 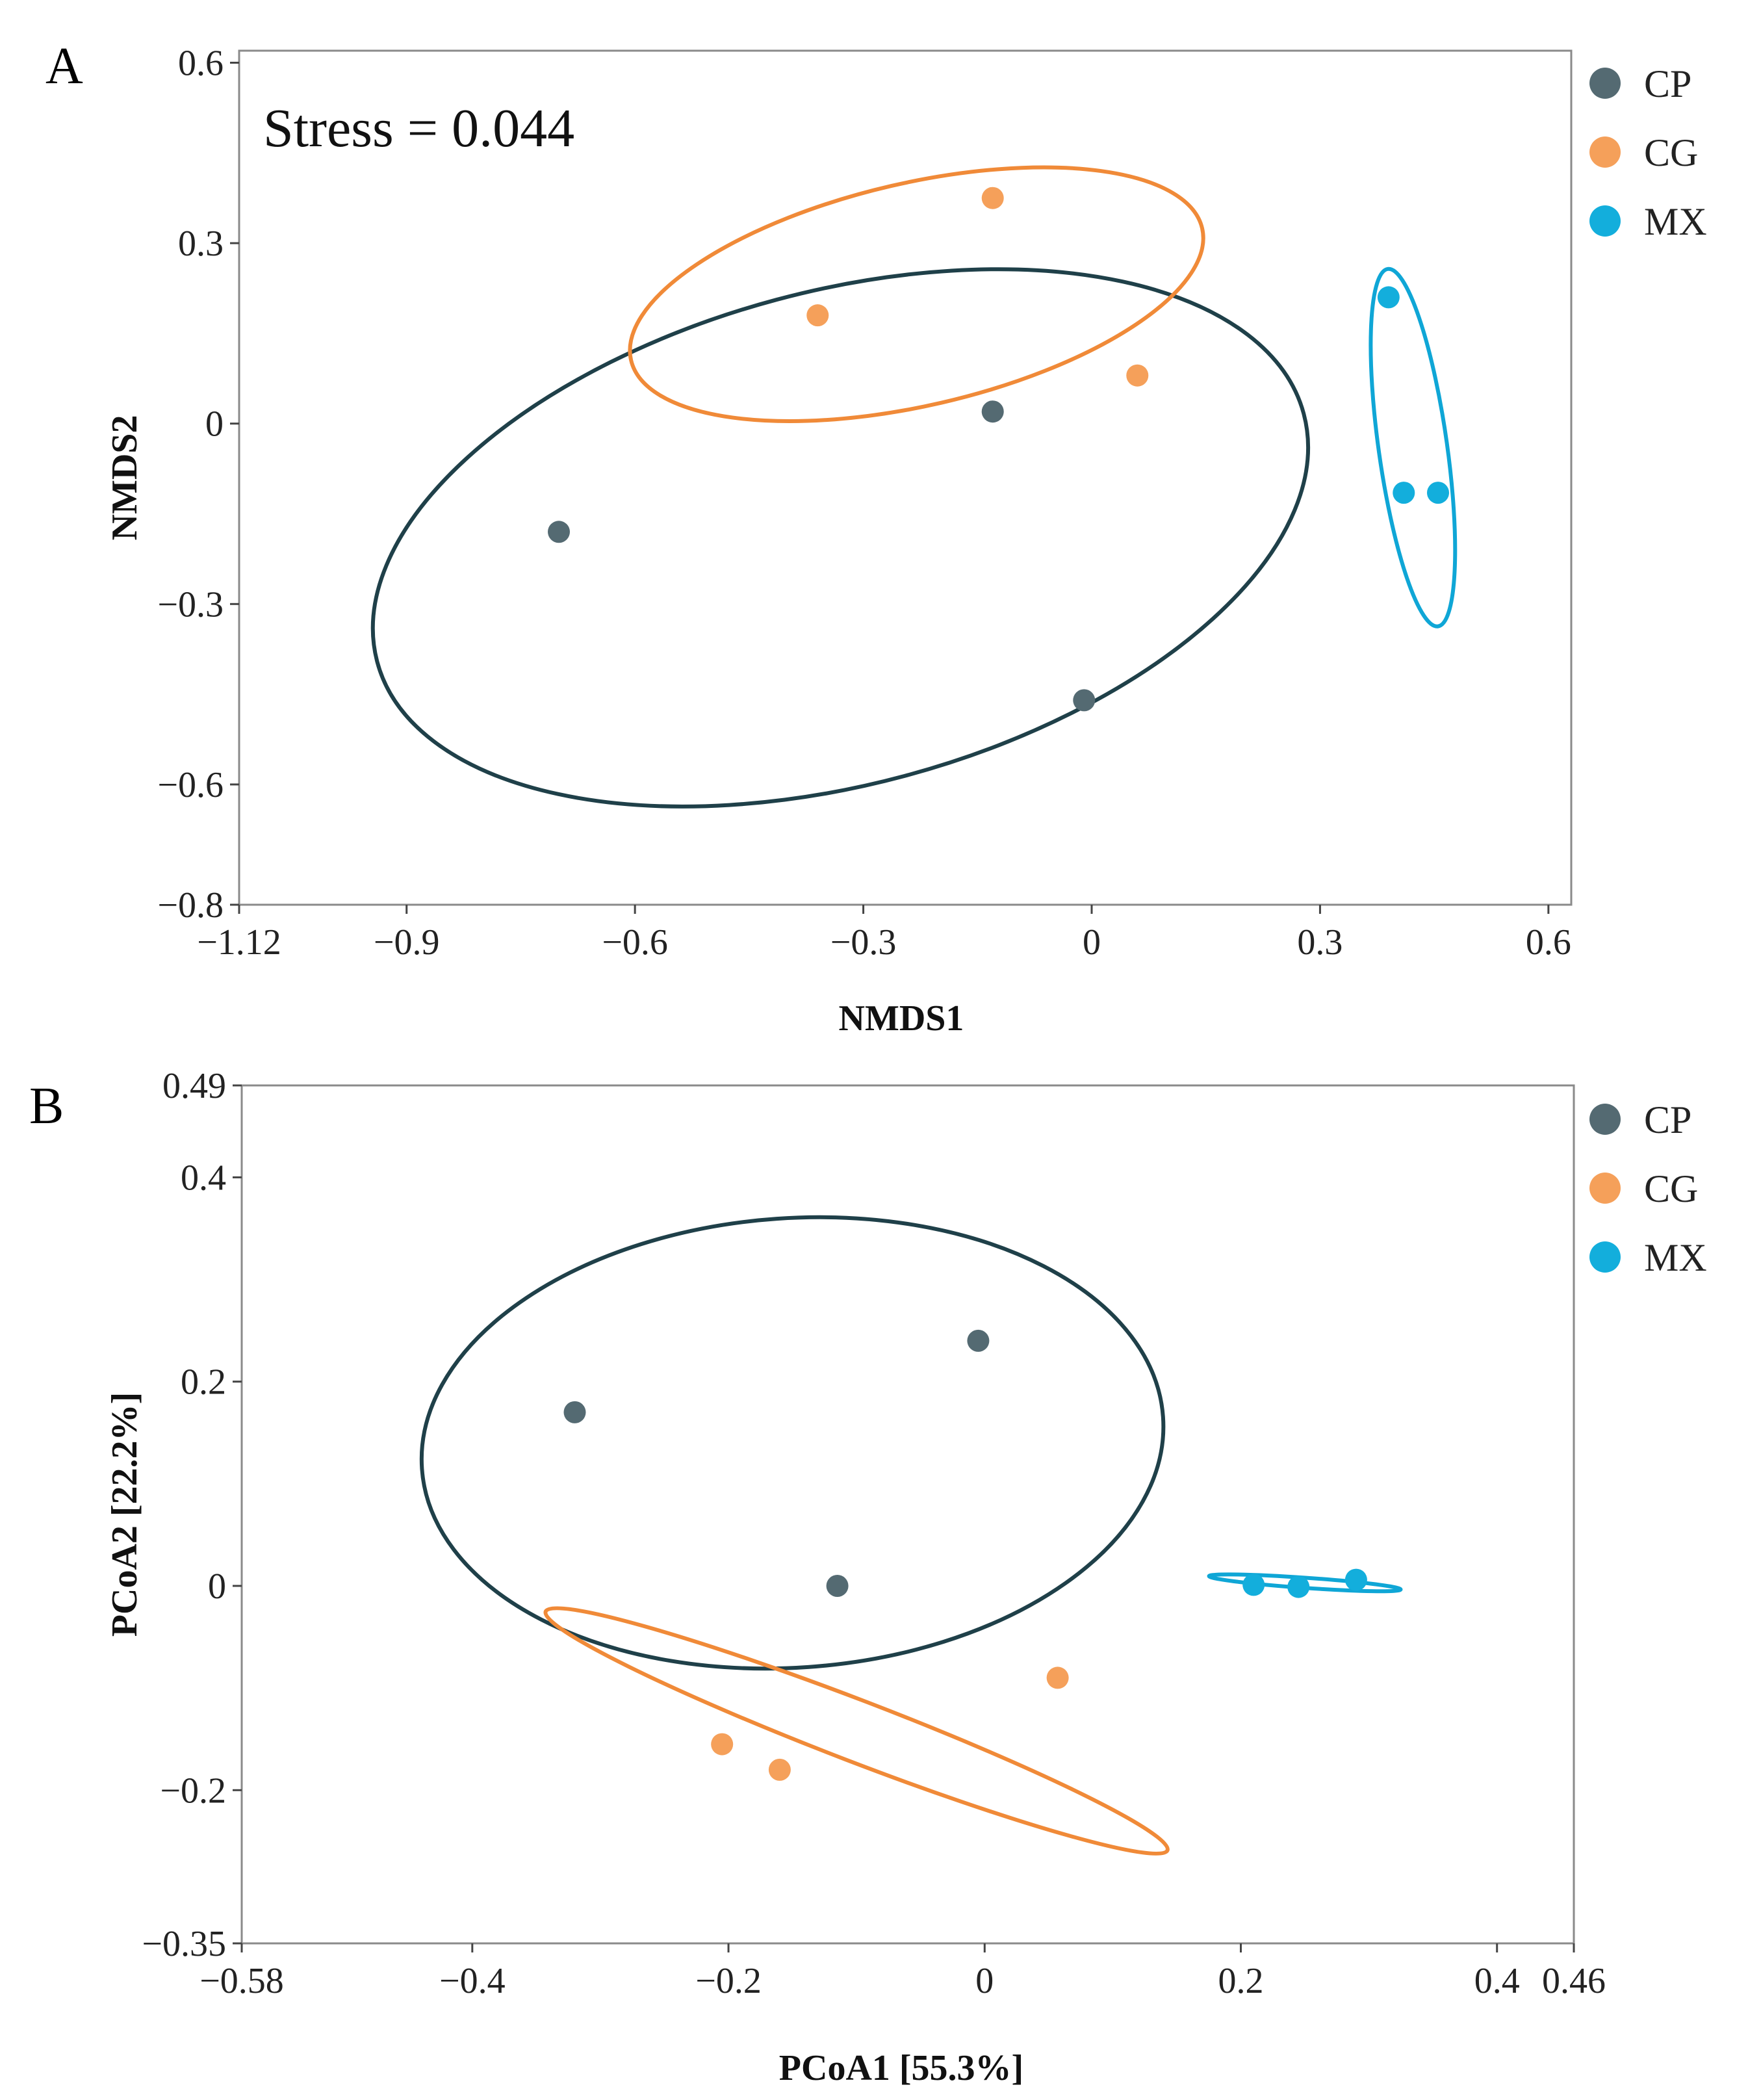 What do you see at coordinates (203, 1178) in the screenshot?
I see `panel-b-y-tick-label: 0.4` at bounding box center [203, 1178].